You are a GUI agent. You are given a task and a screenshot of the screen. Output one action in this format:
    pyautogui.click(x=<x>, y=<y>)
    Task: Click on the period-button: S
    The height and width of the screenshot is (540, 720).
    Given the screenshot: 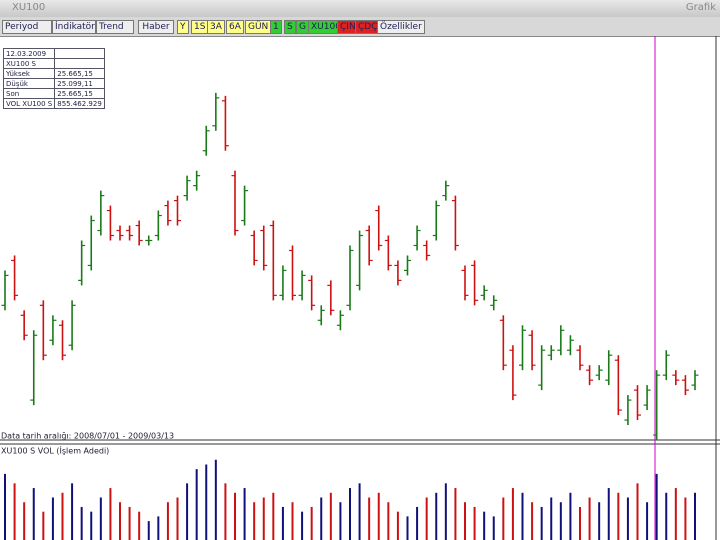 What is the action you would take?
    pyautogui.click(x=290, y=27)
    